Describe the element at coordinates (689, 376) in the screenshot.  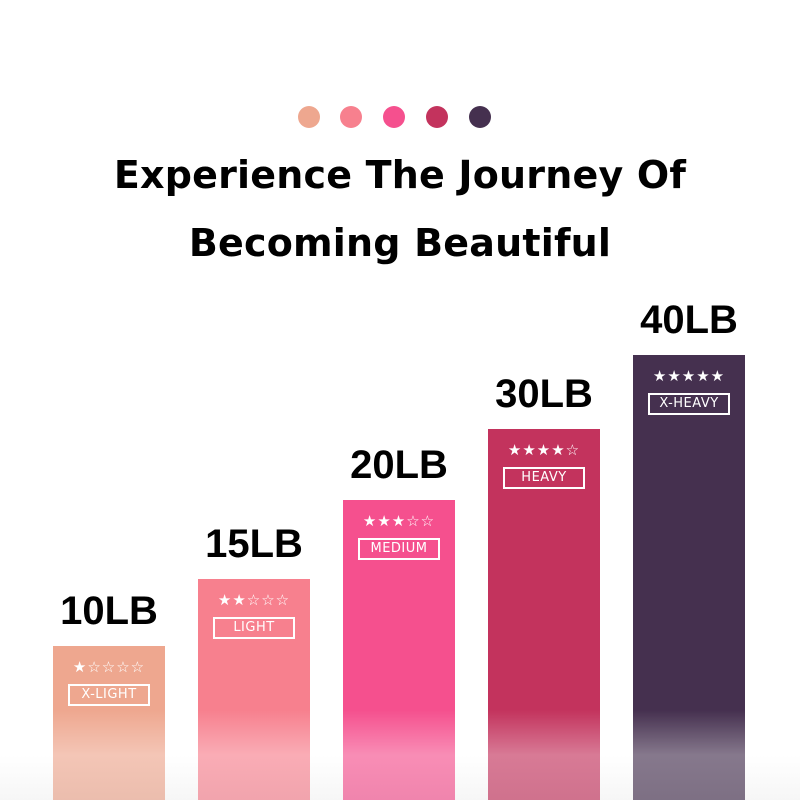
I see `star-rating-icon: ★★★★★` at that location.